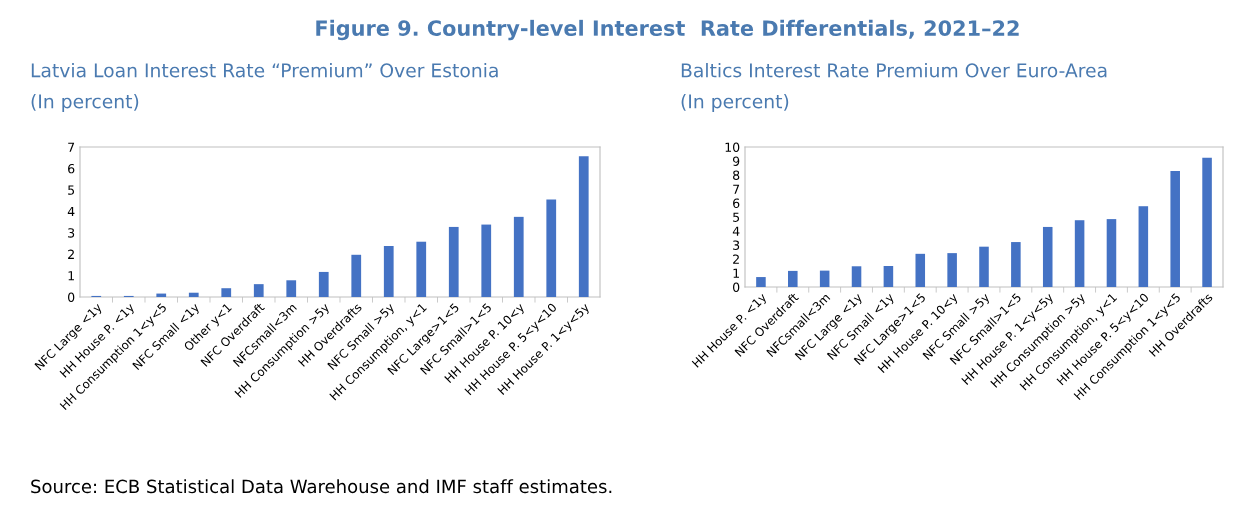 The width and height of the screenshot is (1236, 506). Describe the element at coordinates (894, 70) in the screenshot. I see `chart-subtitle: Baltics Interest Rate Premium Over Euro-Area` at that location.